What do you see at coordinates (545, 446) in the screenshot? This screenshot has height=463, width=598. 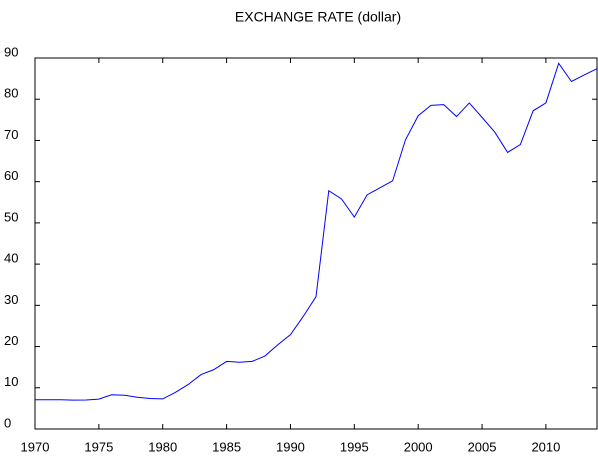 I see `x-tick-label: 2010` at bounding box center [545, 446].